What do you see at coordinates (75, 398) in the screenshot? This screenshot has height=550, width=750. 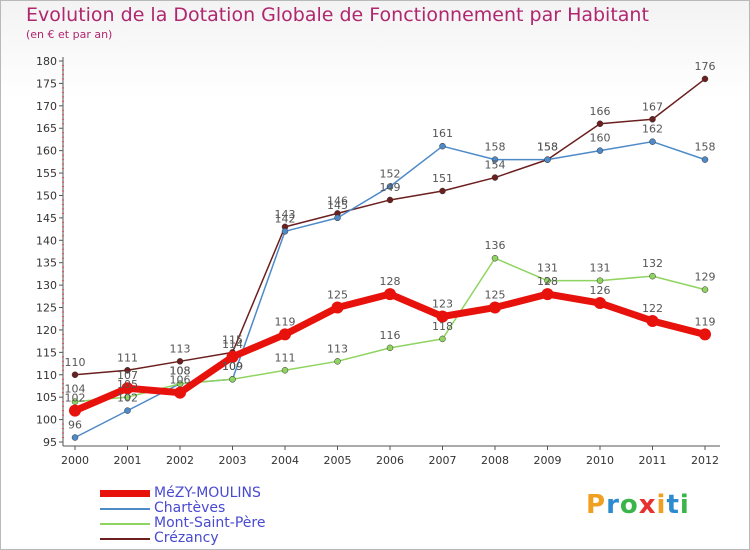 I see `data-label: 102` at bounding box center [75, 398].